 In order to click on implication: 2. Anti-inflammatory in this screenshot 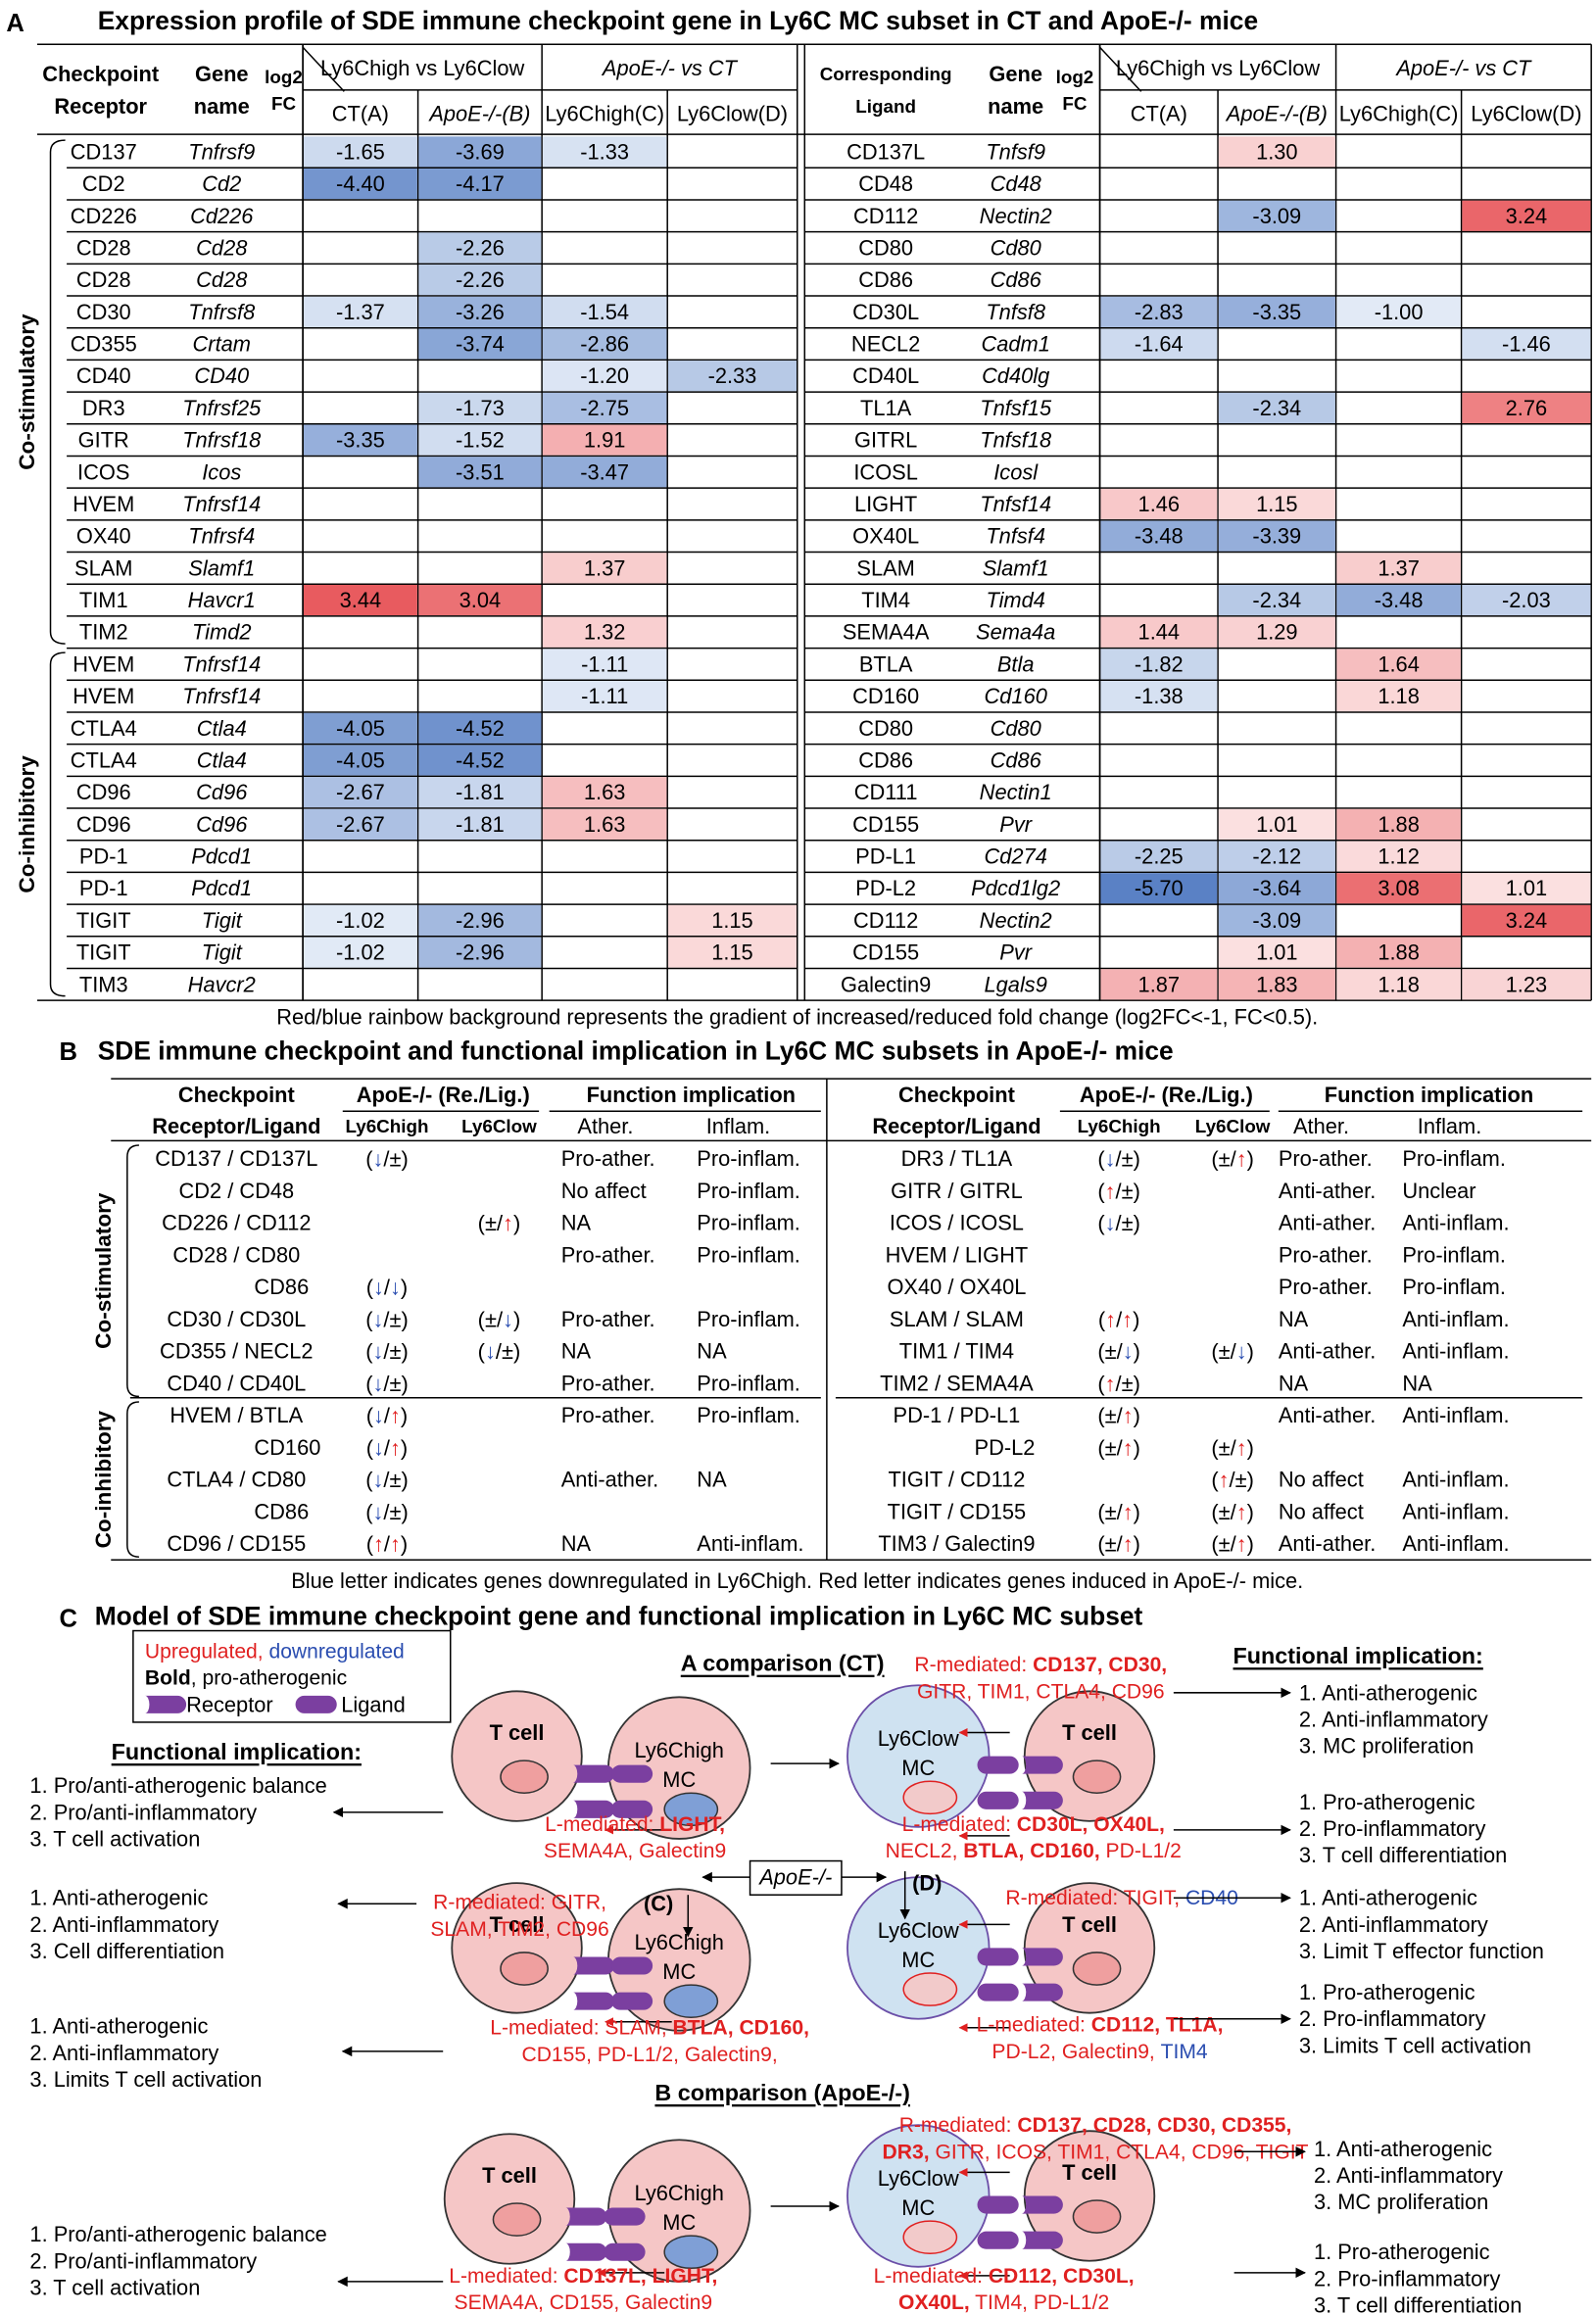, I will do `click(1393, 1719)`.